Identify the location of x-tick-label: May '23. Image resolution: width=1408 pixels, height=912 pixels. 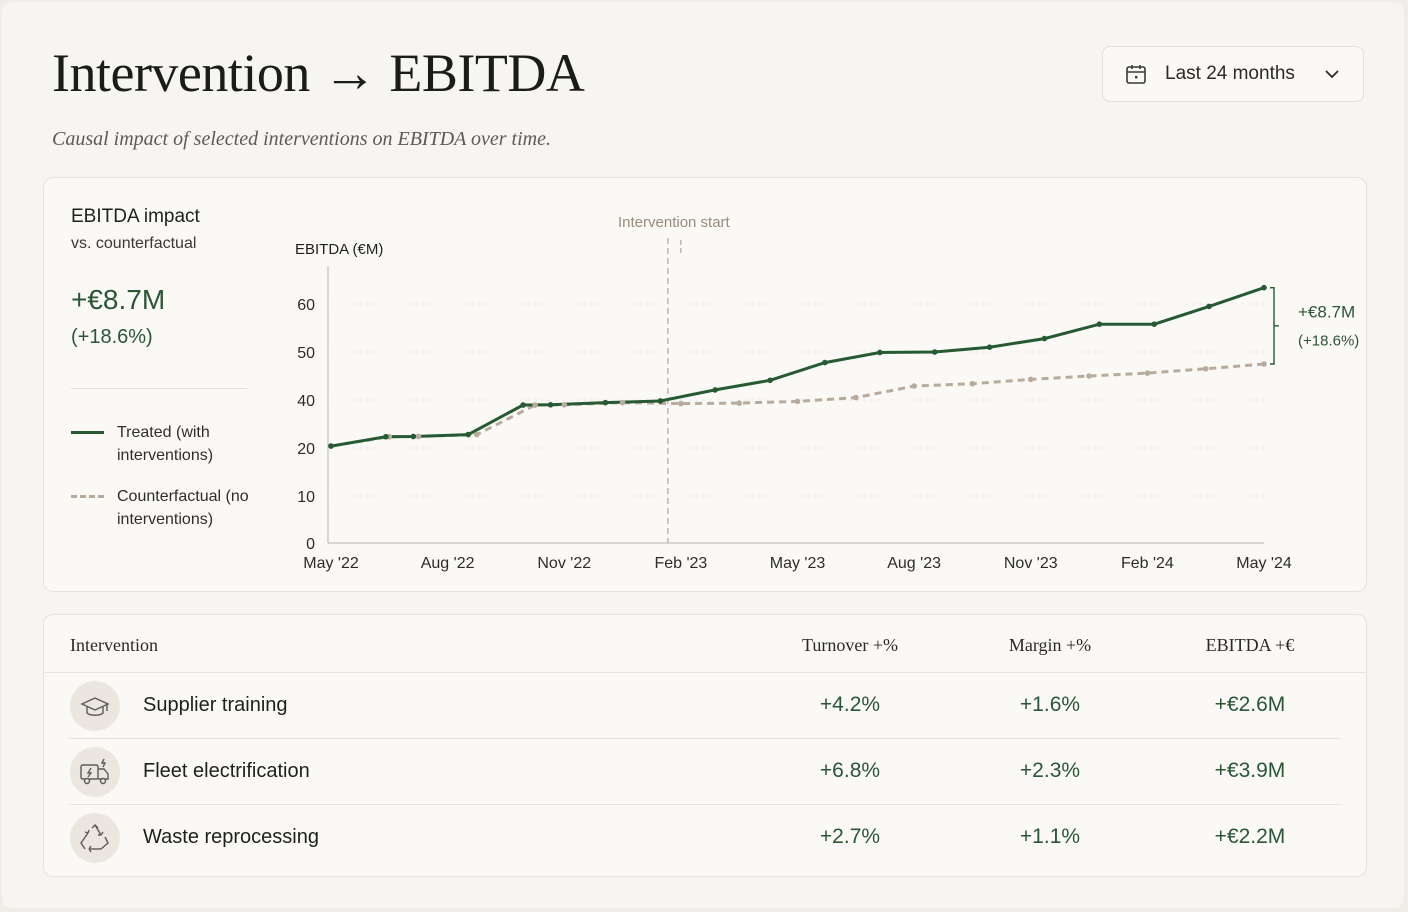
(798, 563).